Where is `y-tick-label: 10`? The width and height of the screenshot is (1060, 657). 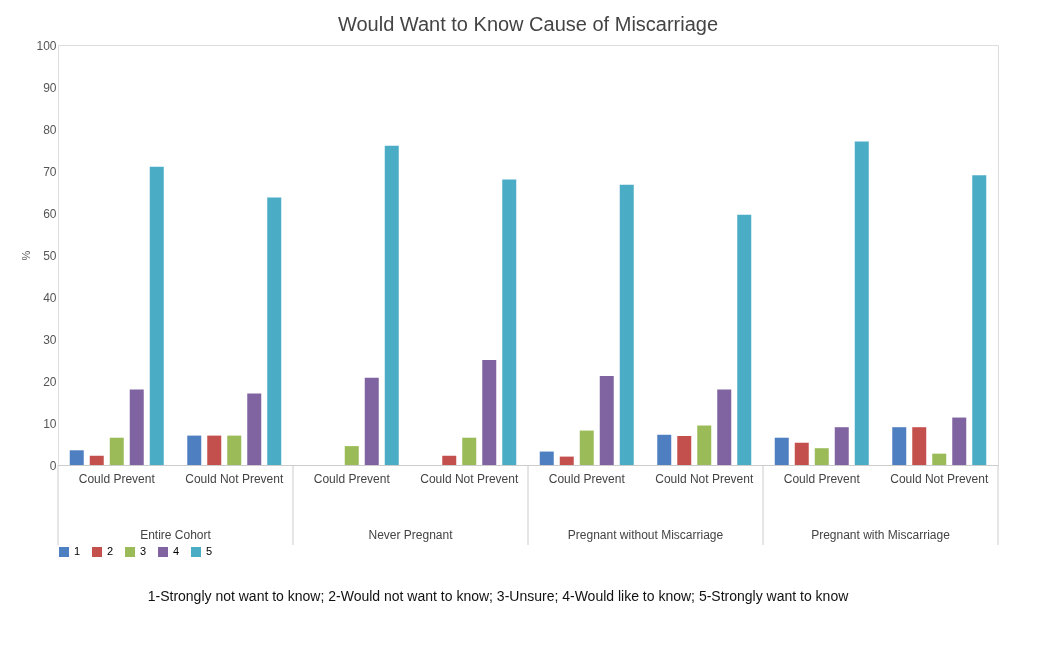
y-tick-label: 10 is located at coordinates (50, 423).